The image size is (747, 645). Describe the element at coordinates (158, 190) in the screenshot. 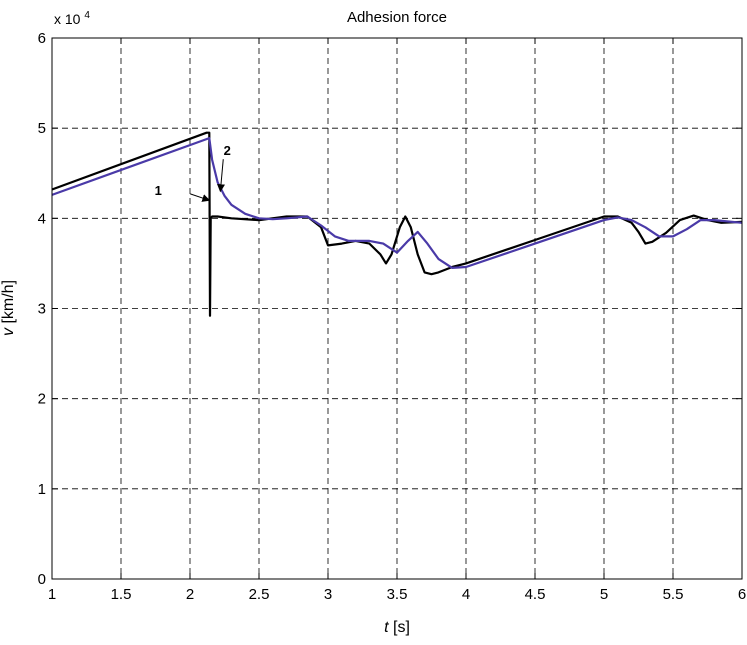

I see `series-annotation-label: 1` at that location.